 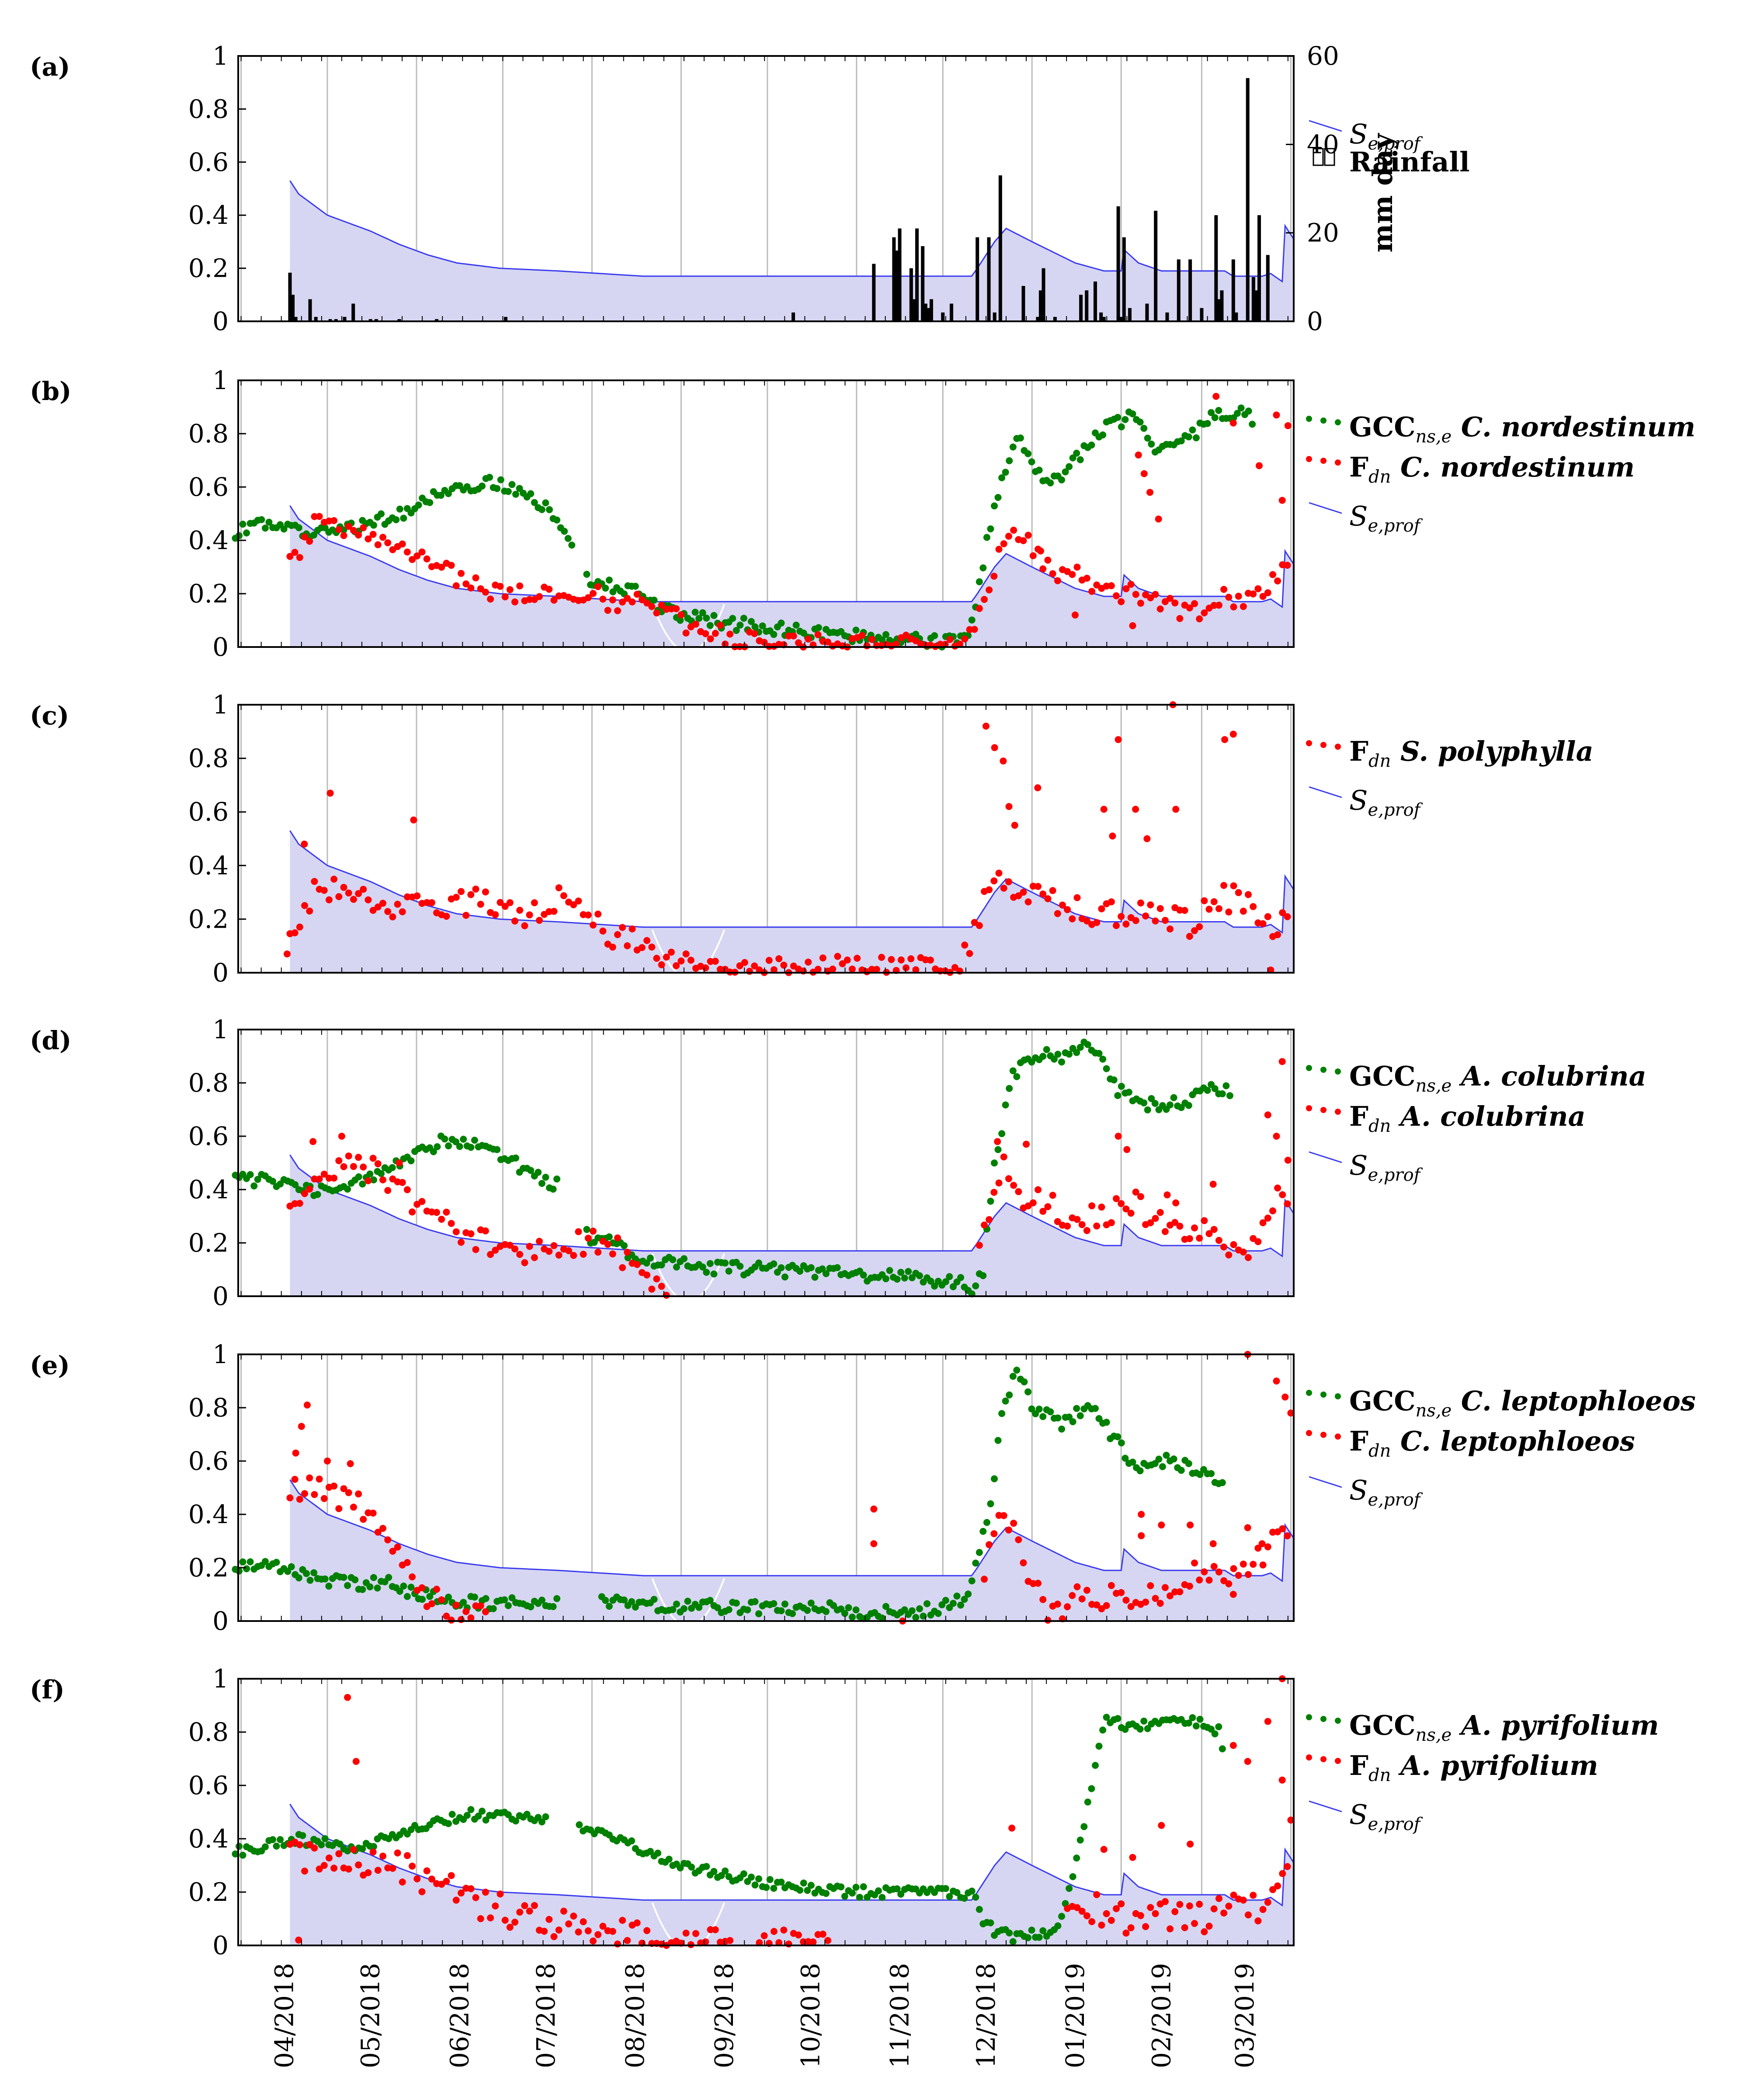 I want to click on legend-label: Se,prof, so click(x=1386, y=1817).